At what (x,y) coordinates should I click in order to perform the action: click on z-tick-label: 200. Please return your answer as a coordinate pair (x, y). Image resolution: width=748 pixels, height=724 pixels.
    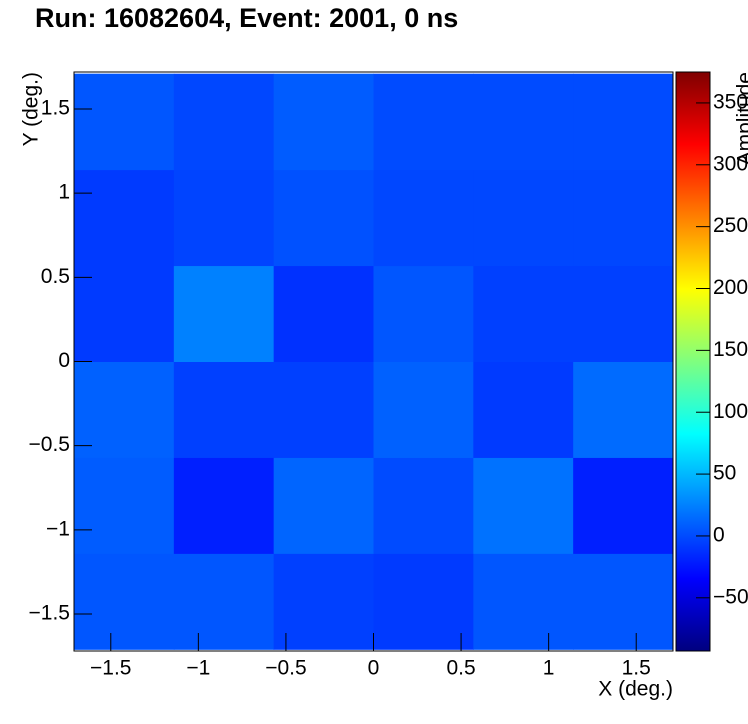
    Looking at the image, I should click on (730, 287).